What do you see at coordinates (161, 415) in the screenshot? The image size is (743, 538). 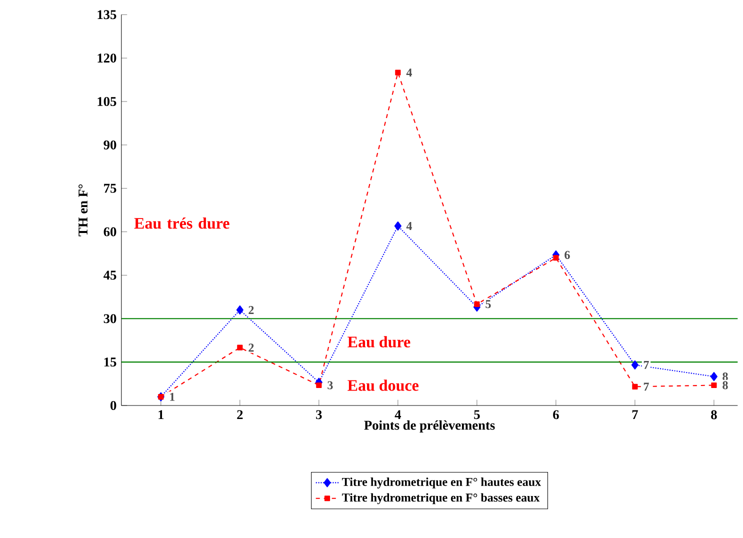 I see `x-tick-label: 1` at bounding box center [161, 415].